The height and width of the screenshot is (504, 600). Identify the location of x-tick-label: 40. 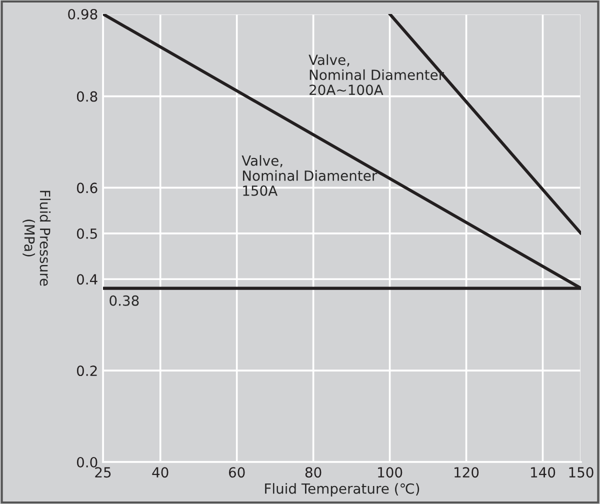
(160, 472).